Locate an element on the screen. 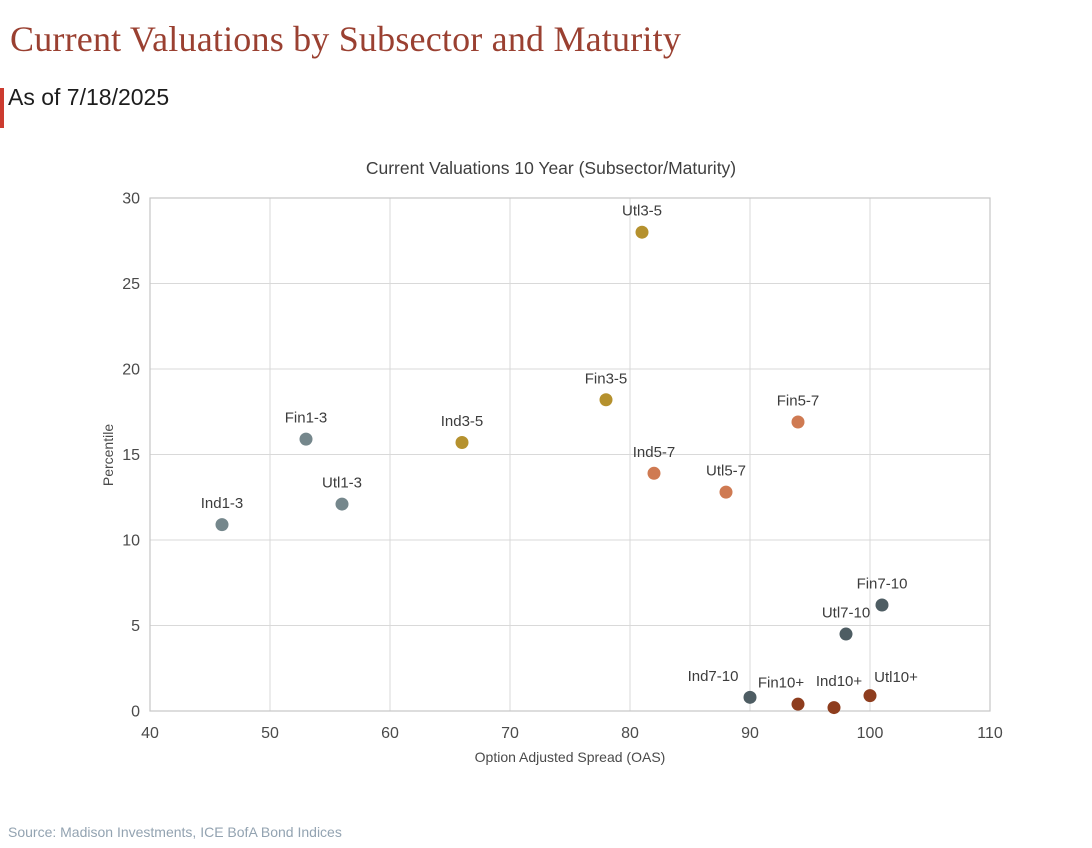 The image size is (1092, 848). x-tick-label: 40 is located at coordinates (150, 733).